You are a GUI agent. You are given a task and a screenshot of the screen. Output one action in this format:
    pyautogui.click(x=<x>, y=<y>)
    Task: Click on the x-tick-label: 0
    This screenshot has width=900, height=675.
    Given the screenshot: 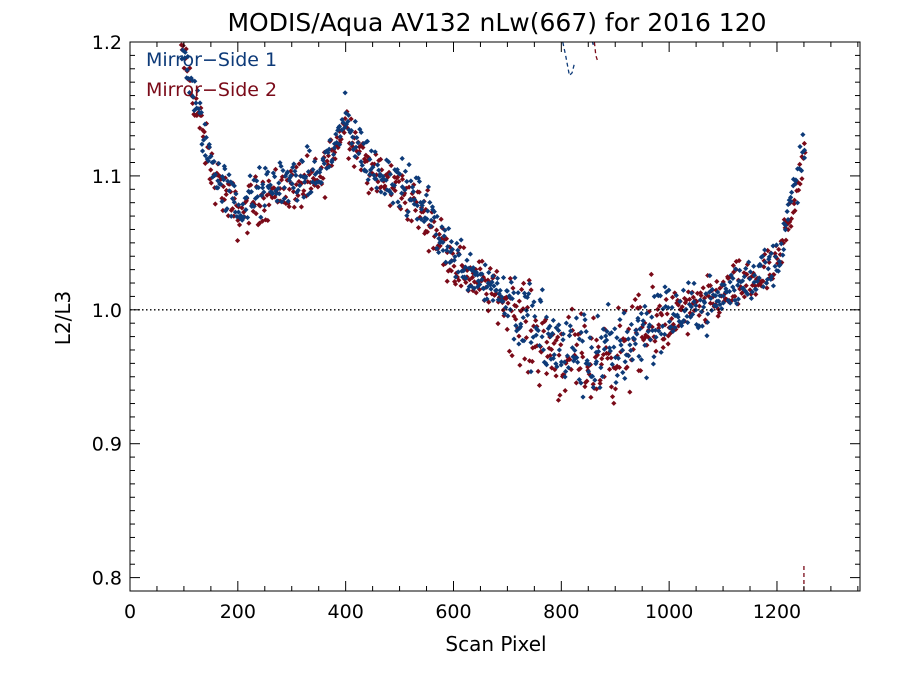 What is the action you would take?
    pyautogui.click(x=130, y=612)
    